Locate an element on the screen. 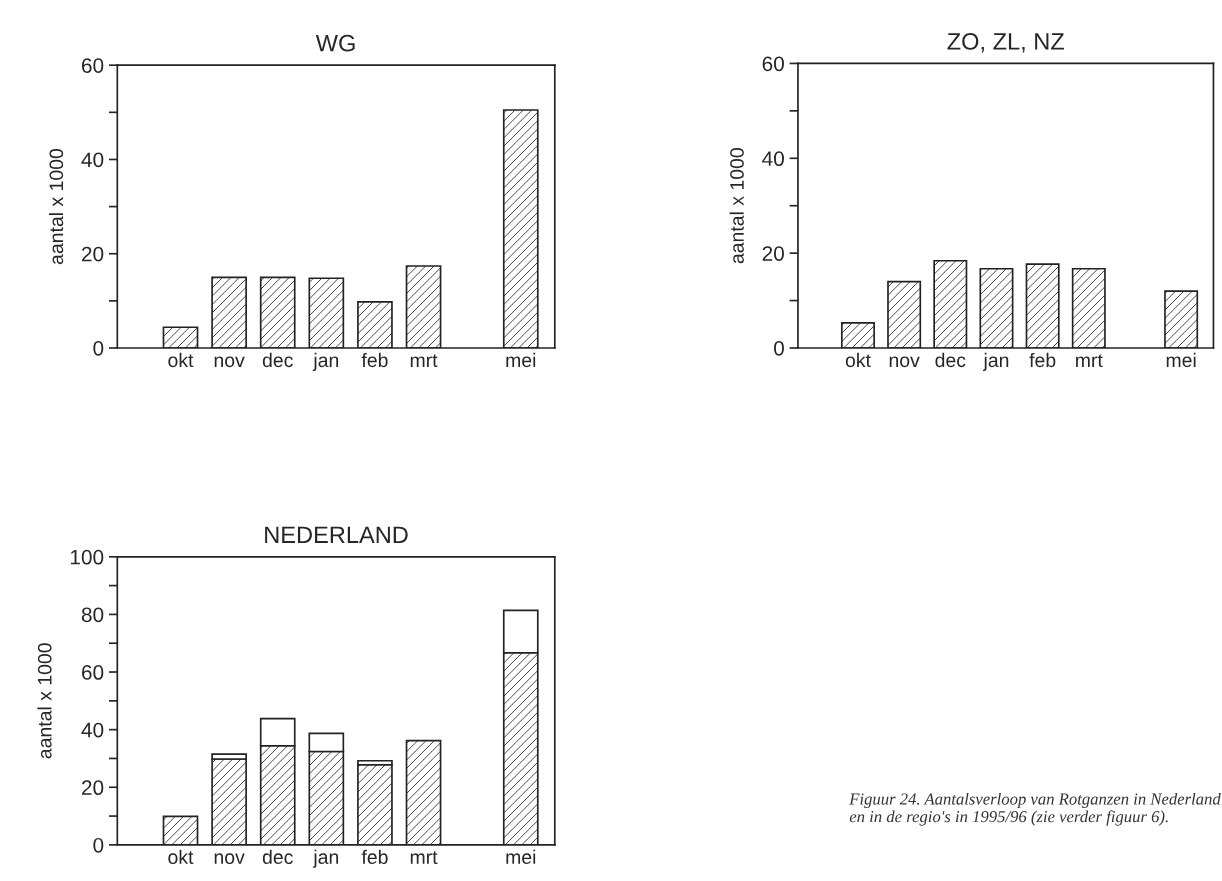 Image resolution: width=1222 pixels, height=881 pixels. chart-title: ZO, ZL, NZ is located at coordinates (1005, 43).